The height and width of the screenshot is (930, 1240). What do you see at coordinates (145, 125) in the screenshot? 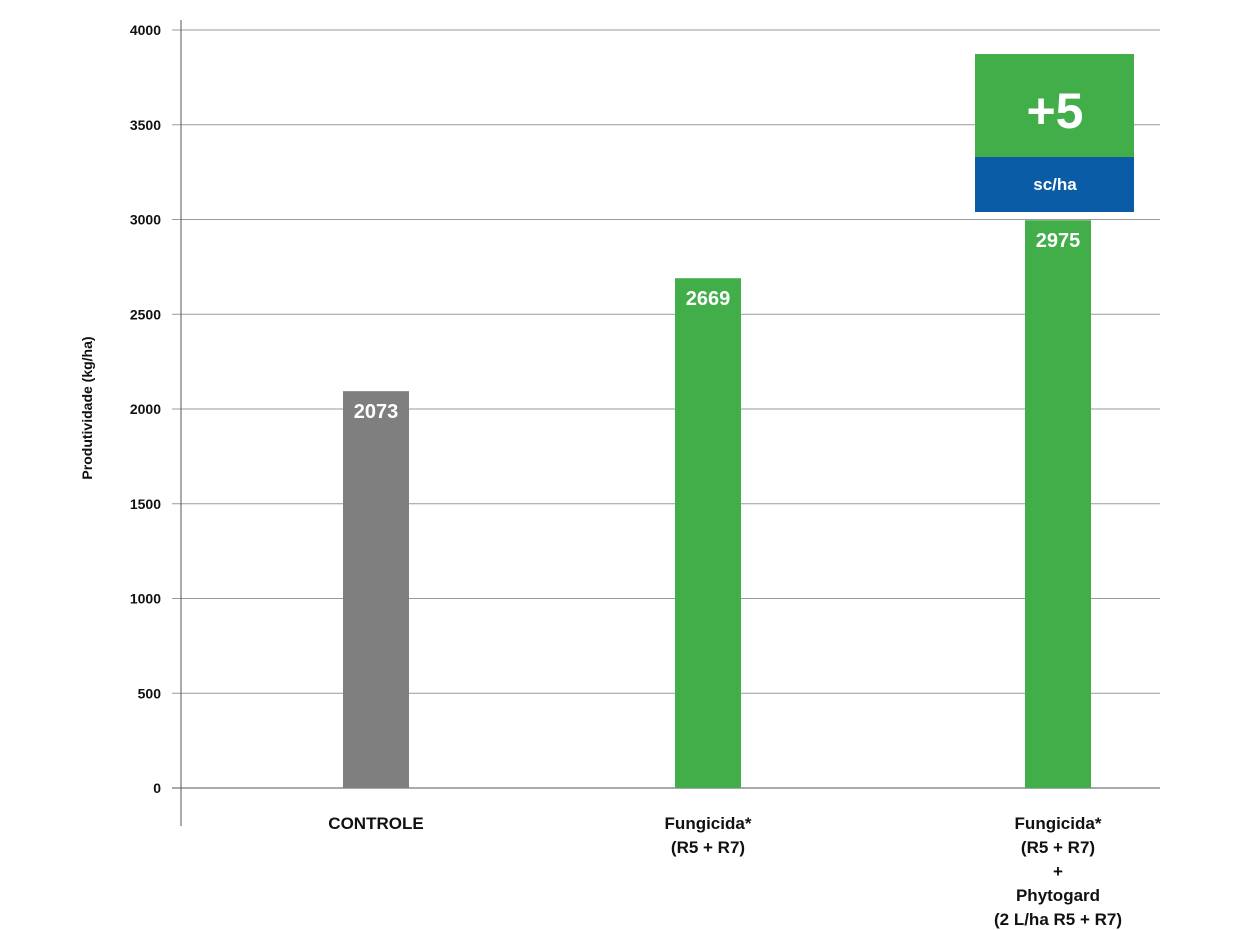
I see `y-tick-label: 3500` at bounding box center [145, 125].